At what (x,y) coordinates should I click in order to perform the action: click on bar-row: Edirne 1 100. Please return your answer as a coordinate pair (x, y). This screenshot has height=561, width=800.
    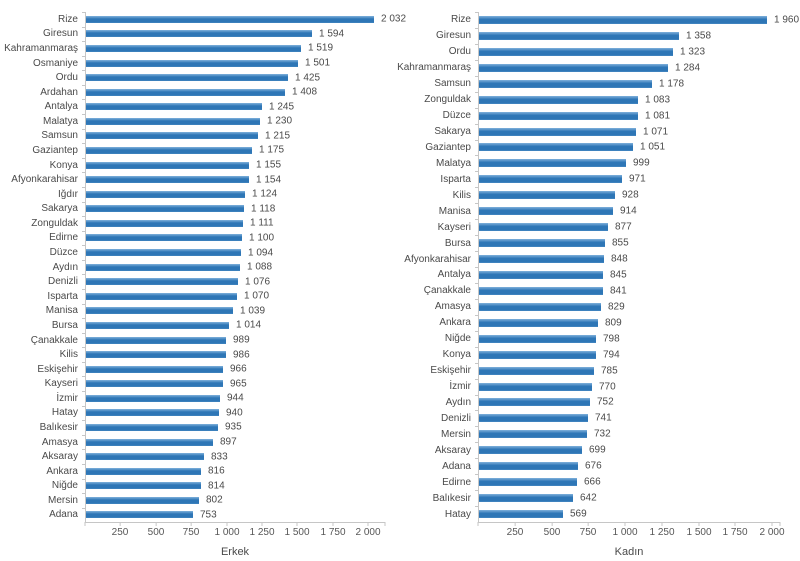
    Looking at the image, I should click on (200, 238).